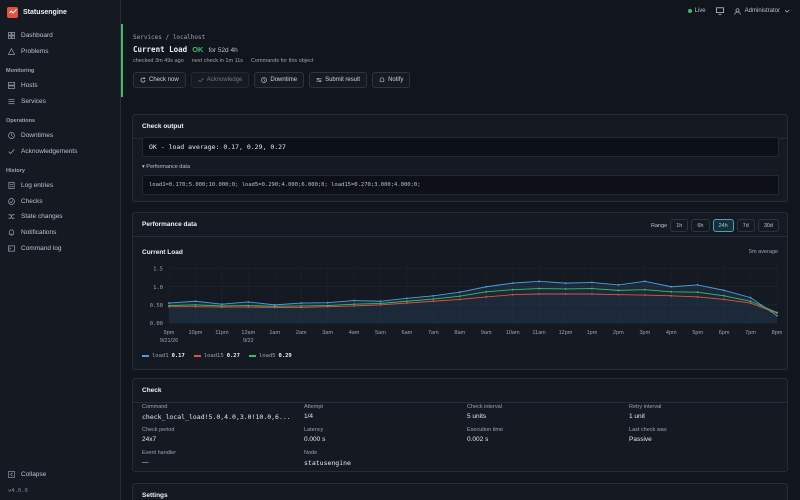  What do you see at coordinates (25, 201) in the screenshot?
I see `sidebar-item-checks: Checks` at bounding box center [25, 201].